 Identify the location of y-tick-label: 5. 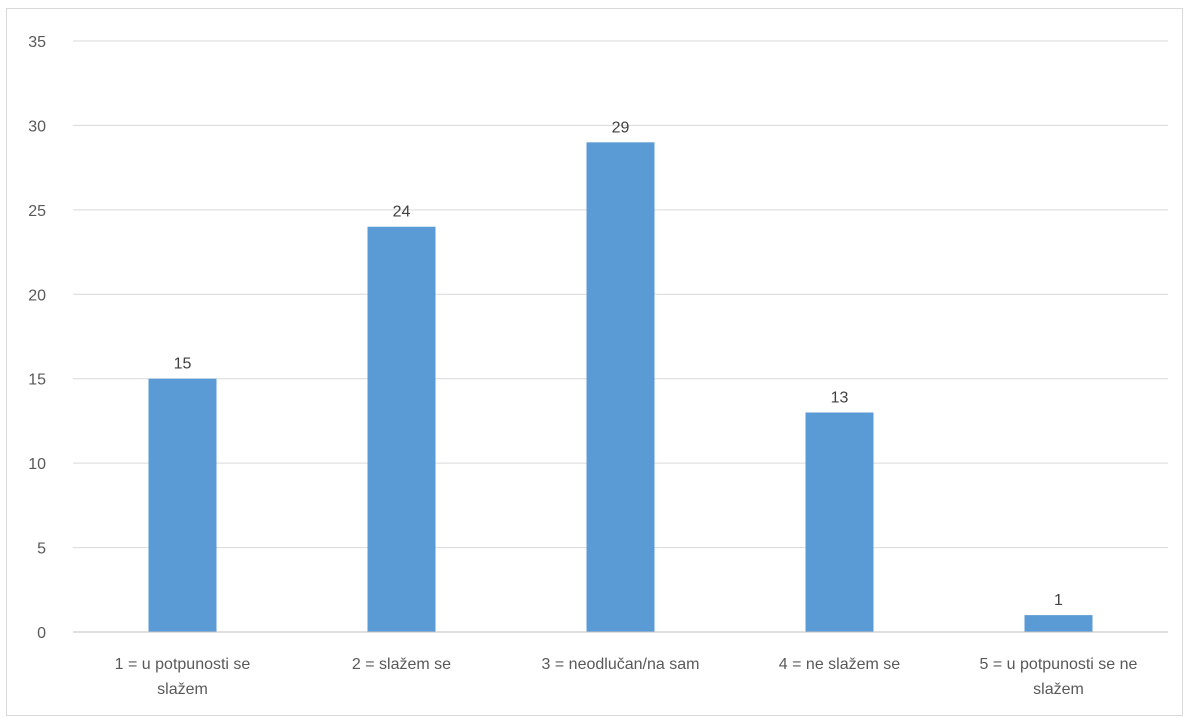
(41, 549).